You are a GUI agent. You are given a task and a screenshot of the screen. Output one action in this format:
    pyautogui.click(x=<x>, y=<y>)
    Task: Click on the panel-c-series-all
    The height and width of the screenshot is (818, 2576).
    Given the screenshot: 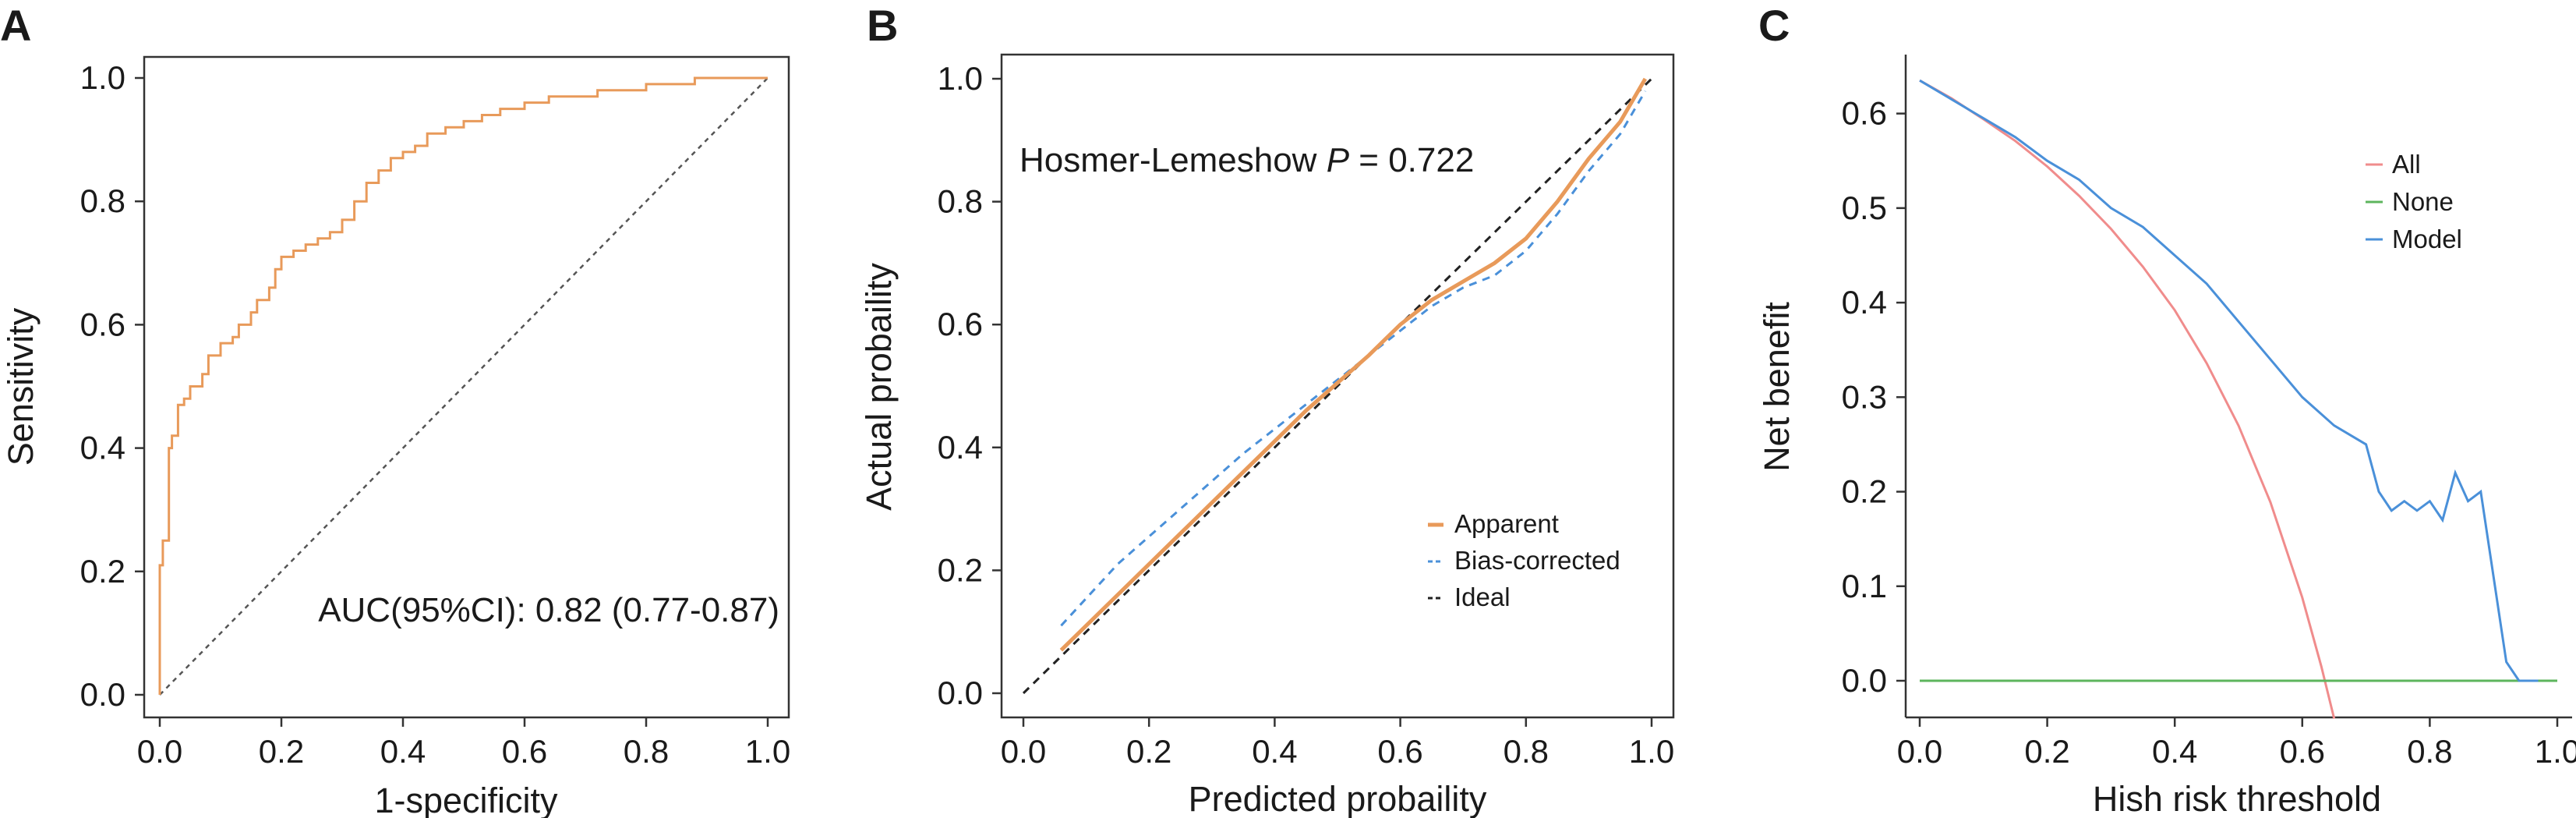 What is the action you would take?
    pyautogui.click(x=2127, y=399)
    